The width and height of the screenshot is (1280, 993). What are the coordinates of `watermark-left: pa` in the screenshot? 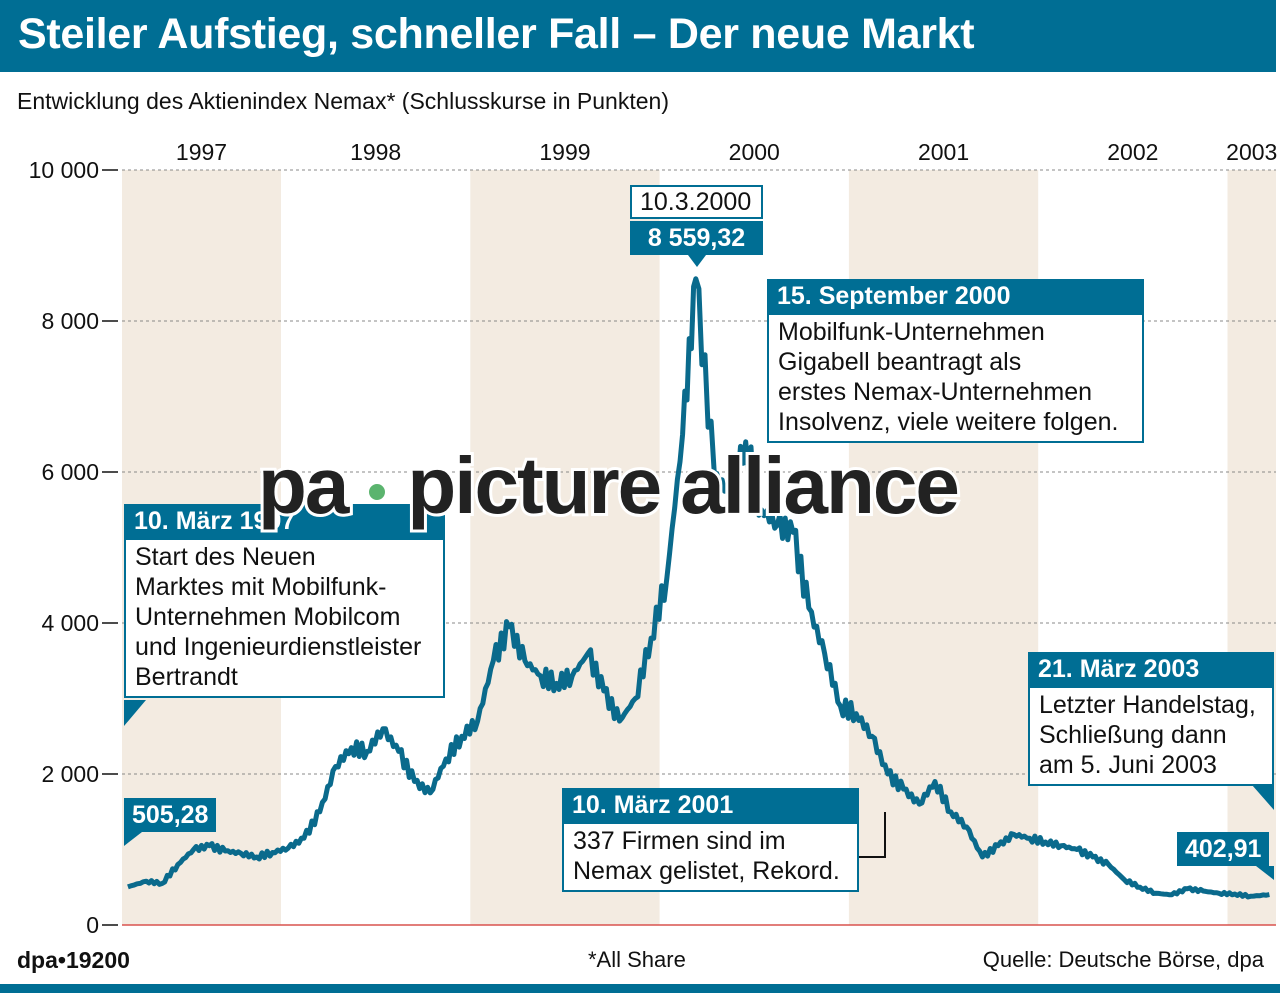 It's located at (303, 485).